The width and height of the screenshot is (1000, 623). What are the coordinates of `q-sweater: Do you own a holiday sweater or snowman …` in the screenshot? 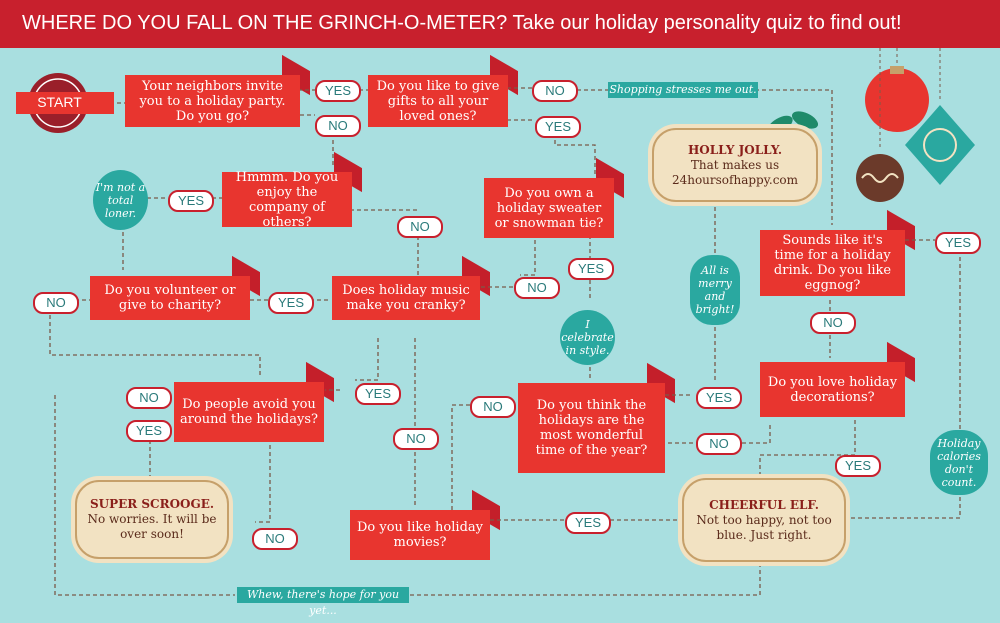 It's located at (549, 208).